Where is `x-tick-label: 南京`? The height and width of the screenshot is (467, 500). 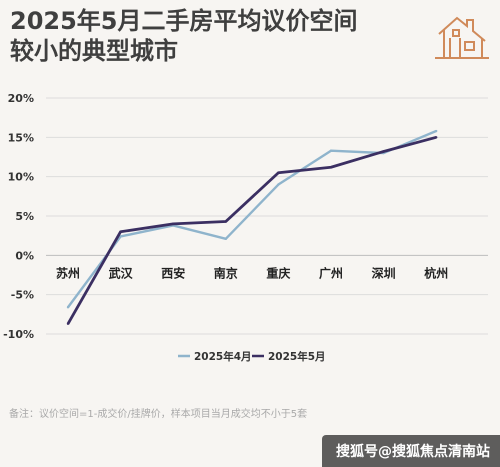 x-tick-label: 南京 is located at coordinates (226, 272).